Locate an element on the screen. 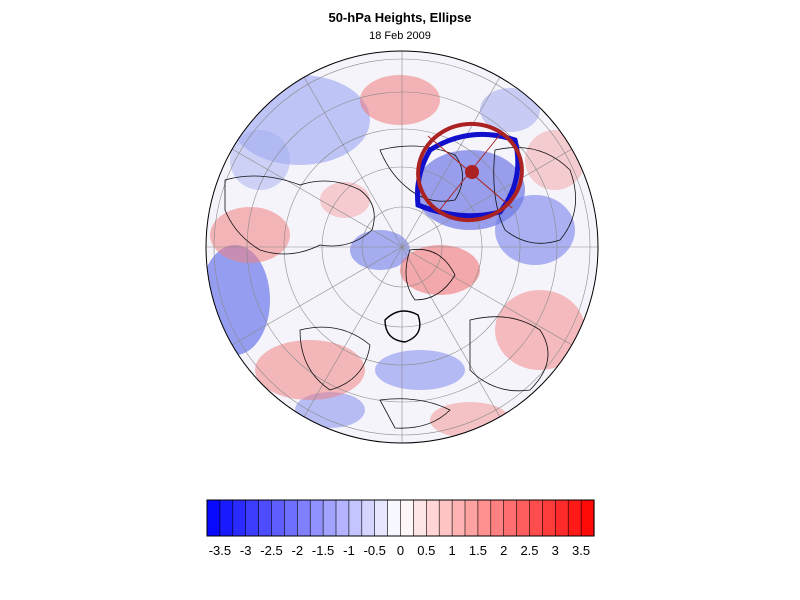 The height and width of the screenshot is (600, 800). colorbar-tick-label: 3 is located at coordinates (555, 550).